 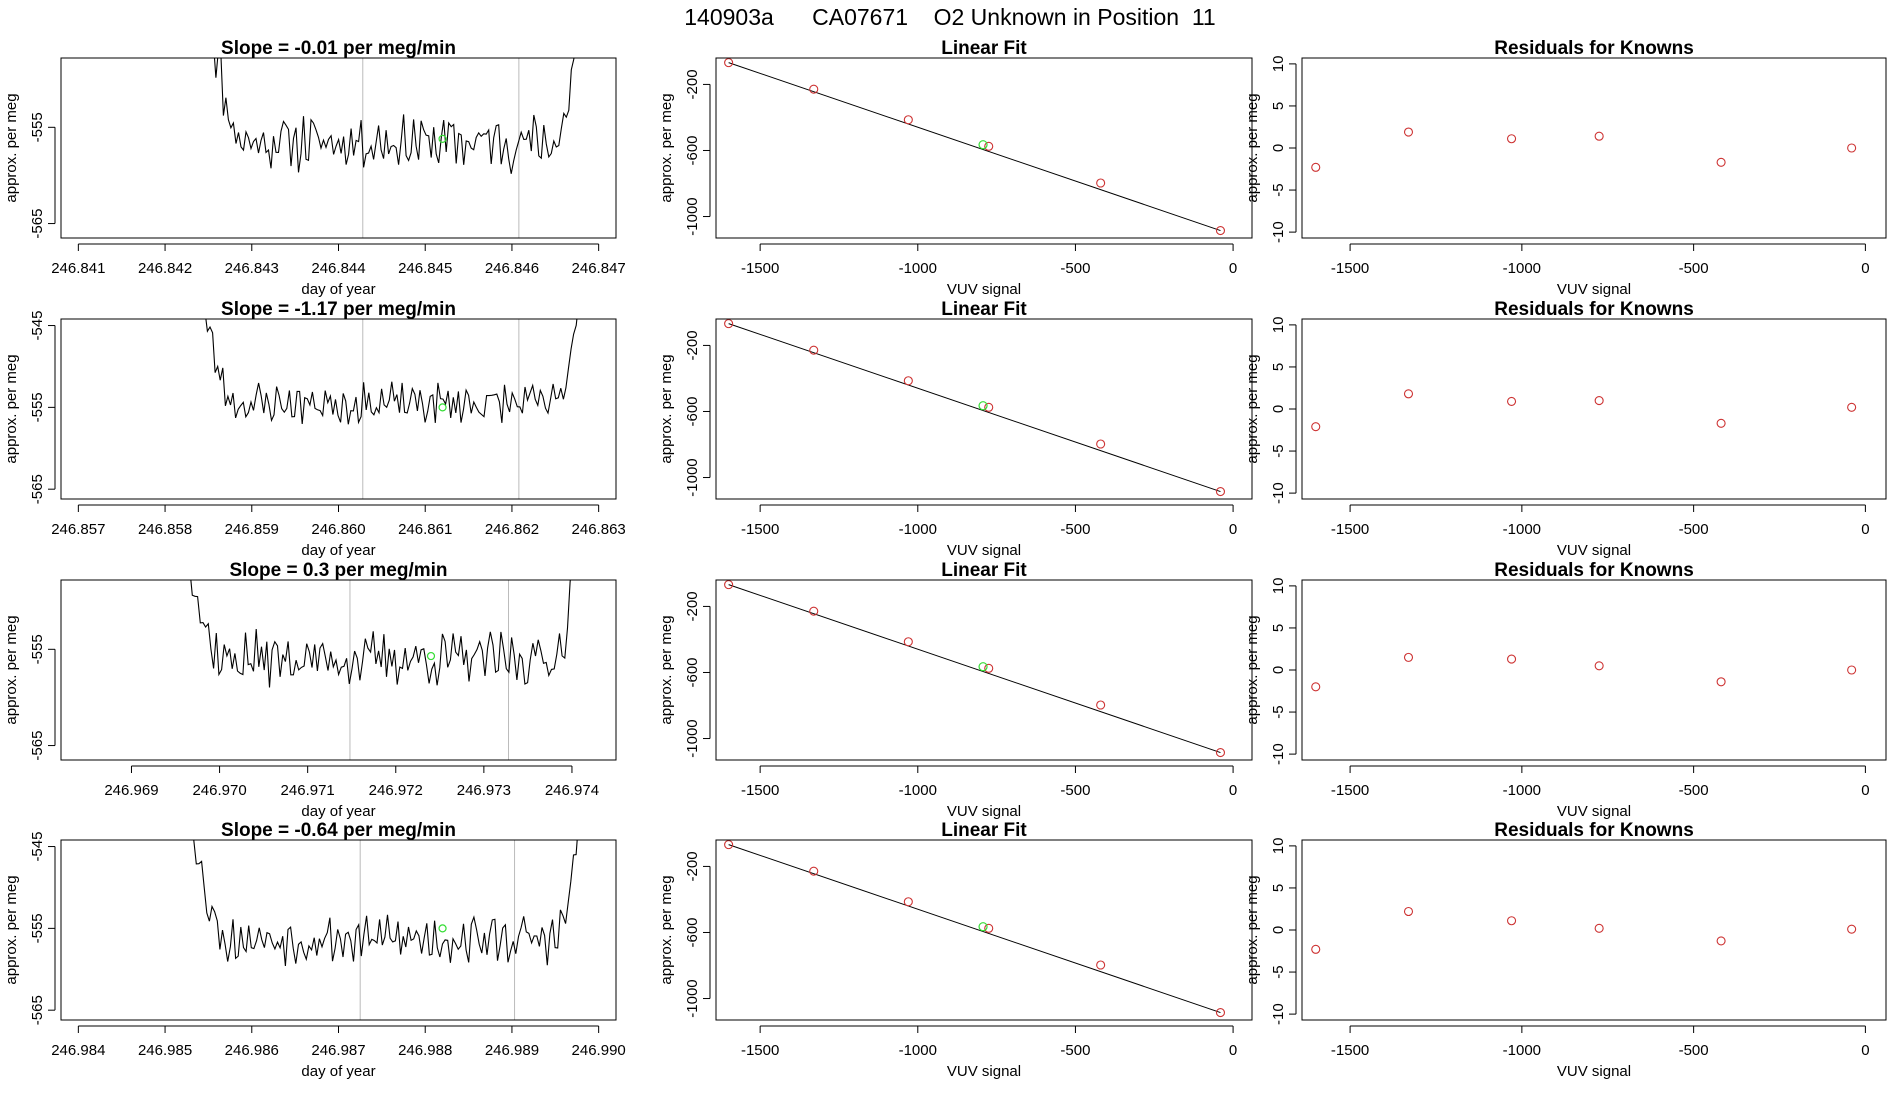 I want to click on x-tick-label: 246.841, so click(x=78, y=268).